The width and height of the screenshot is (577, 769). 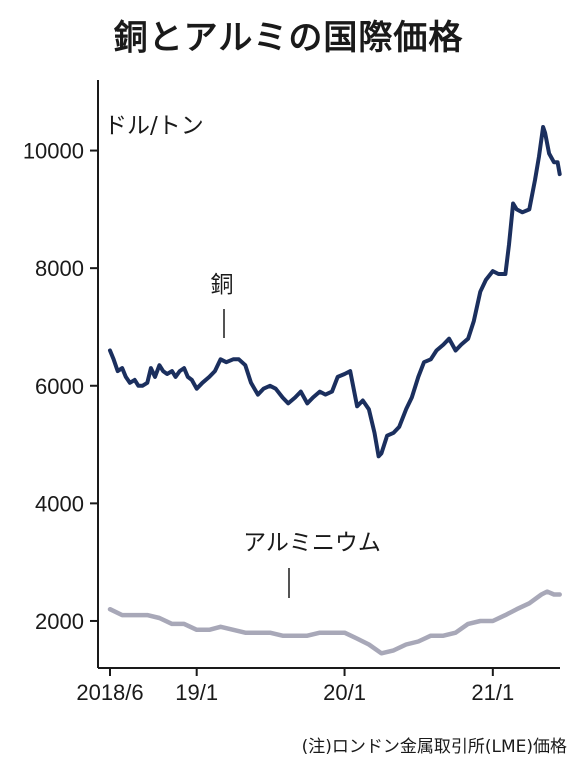 I want to click on y-ticks: 2000 4000 6000 8000 10000, so click(x=60, y=386).